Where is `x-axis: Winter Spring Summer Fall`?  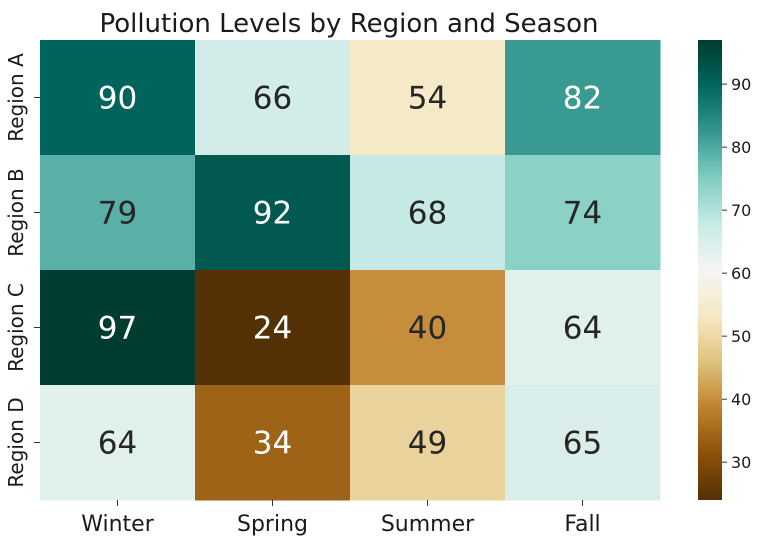 x-axis: Winter Spring Summer Fall is located at coordinates (341, 518).